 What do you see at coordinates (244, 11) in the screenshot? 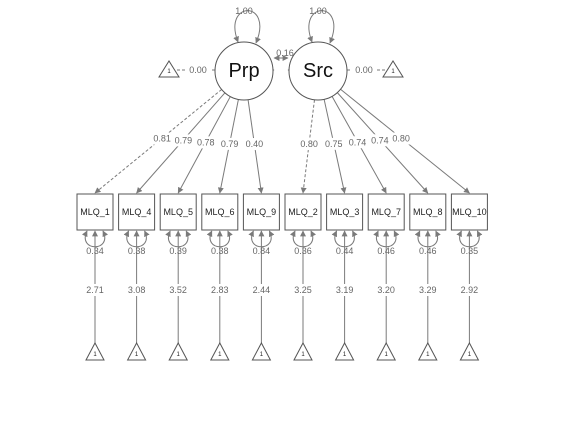
I see `latent-variance-label: 1.00` at bounding box center [244, 11].